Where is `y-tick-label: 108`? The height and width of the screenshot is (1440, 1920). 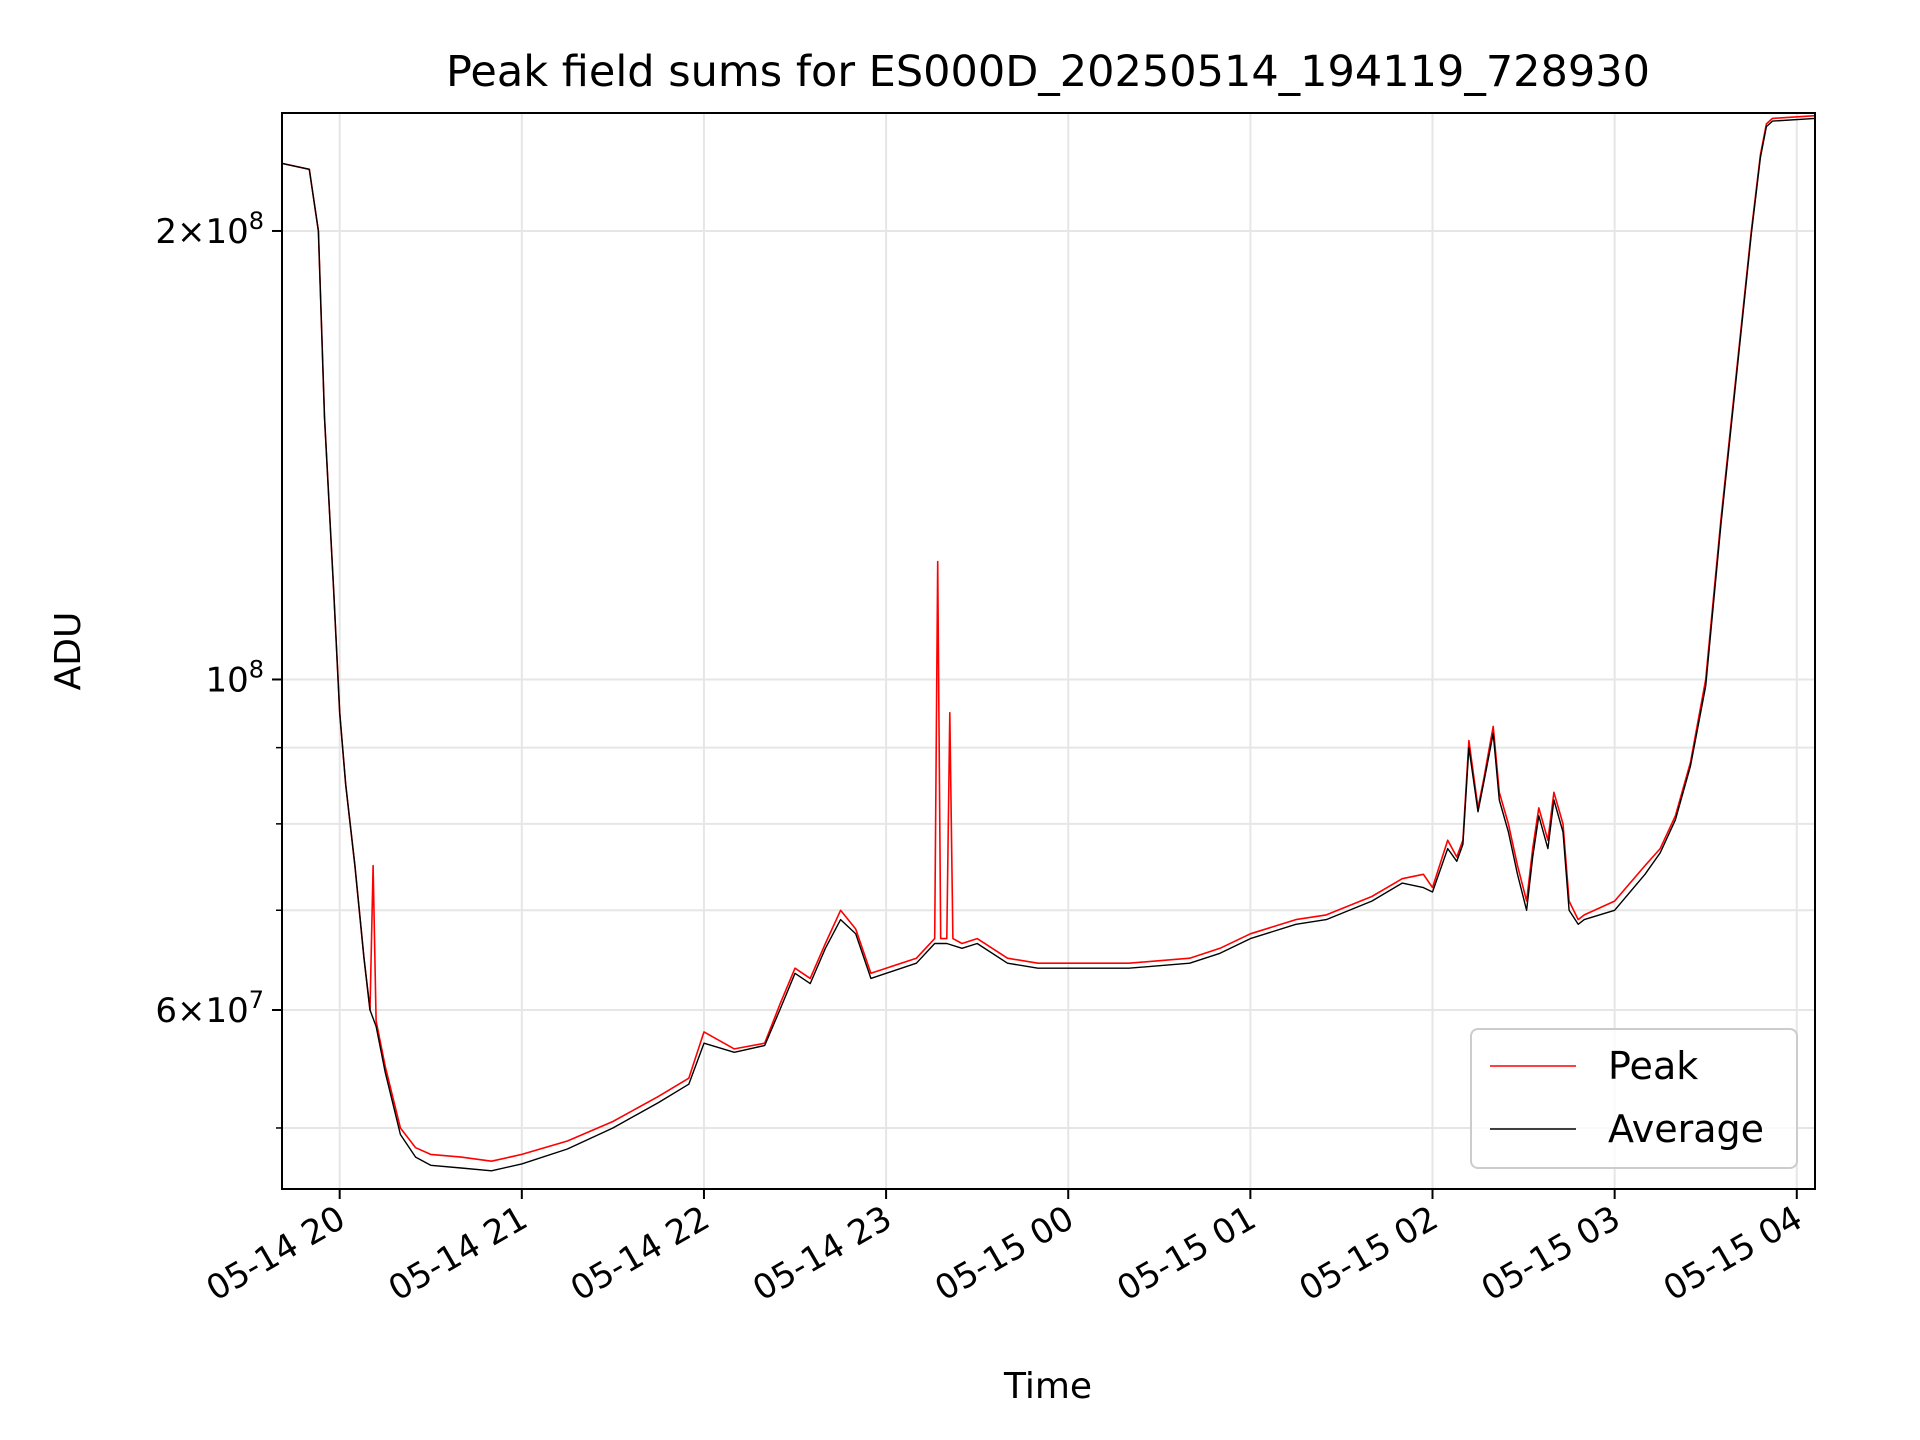
y-tick-label: 108 is located at coordinates (234, 677).